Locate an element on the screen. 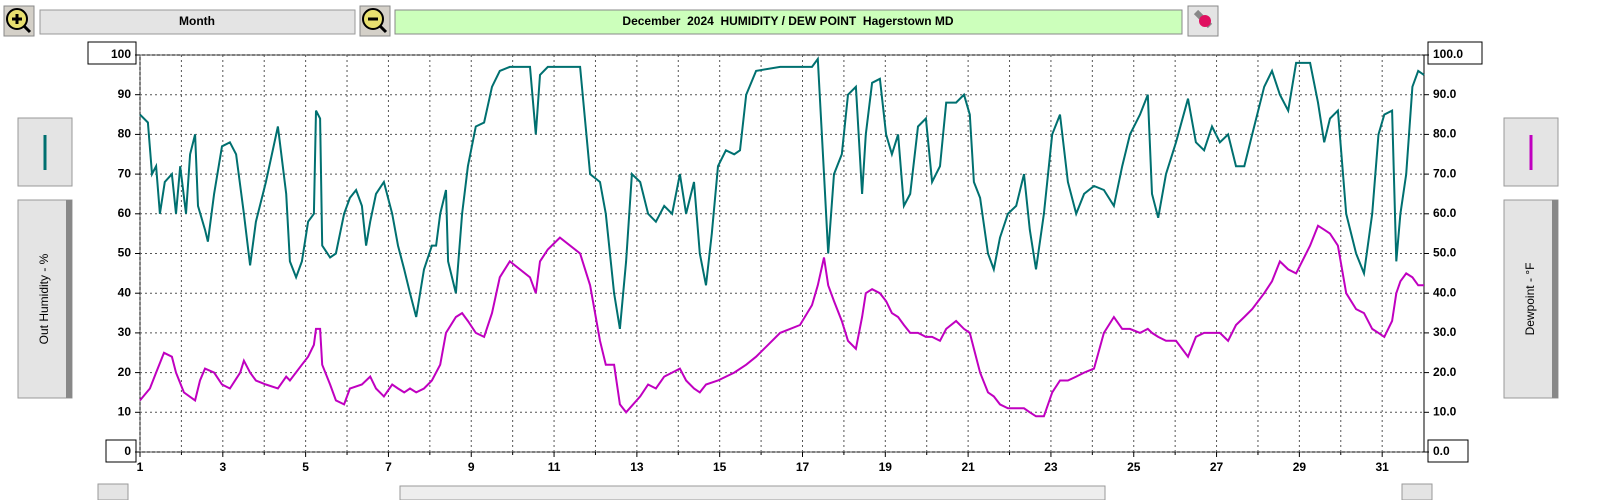  y2-tick-label: 0.0 is located at coordinates (1441, 451).